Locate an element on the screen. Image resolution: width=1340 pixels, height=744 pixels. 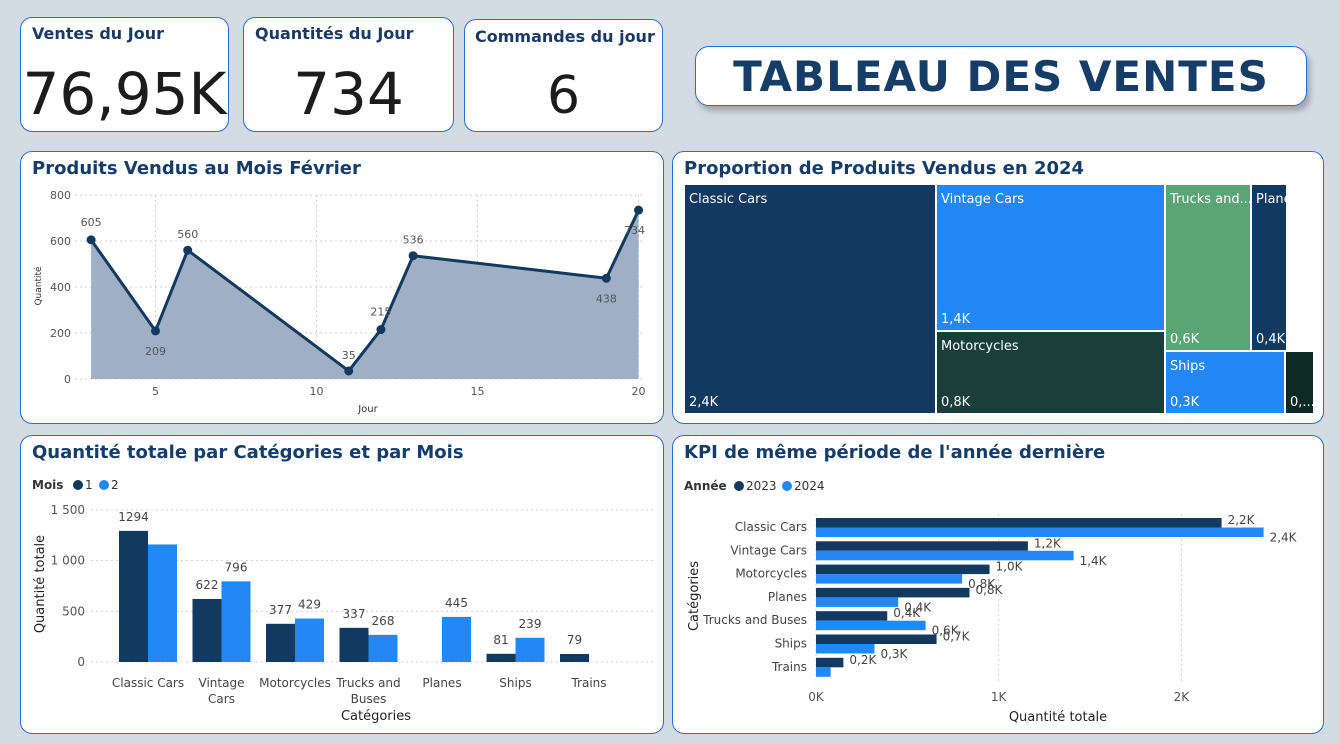
treemap-tile-value: 0,4K is located at coordinates (1271, 339).